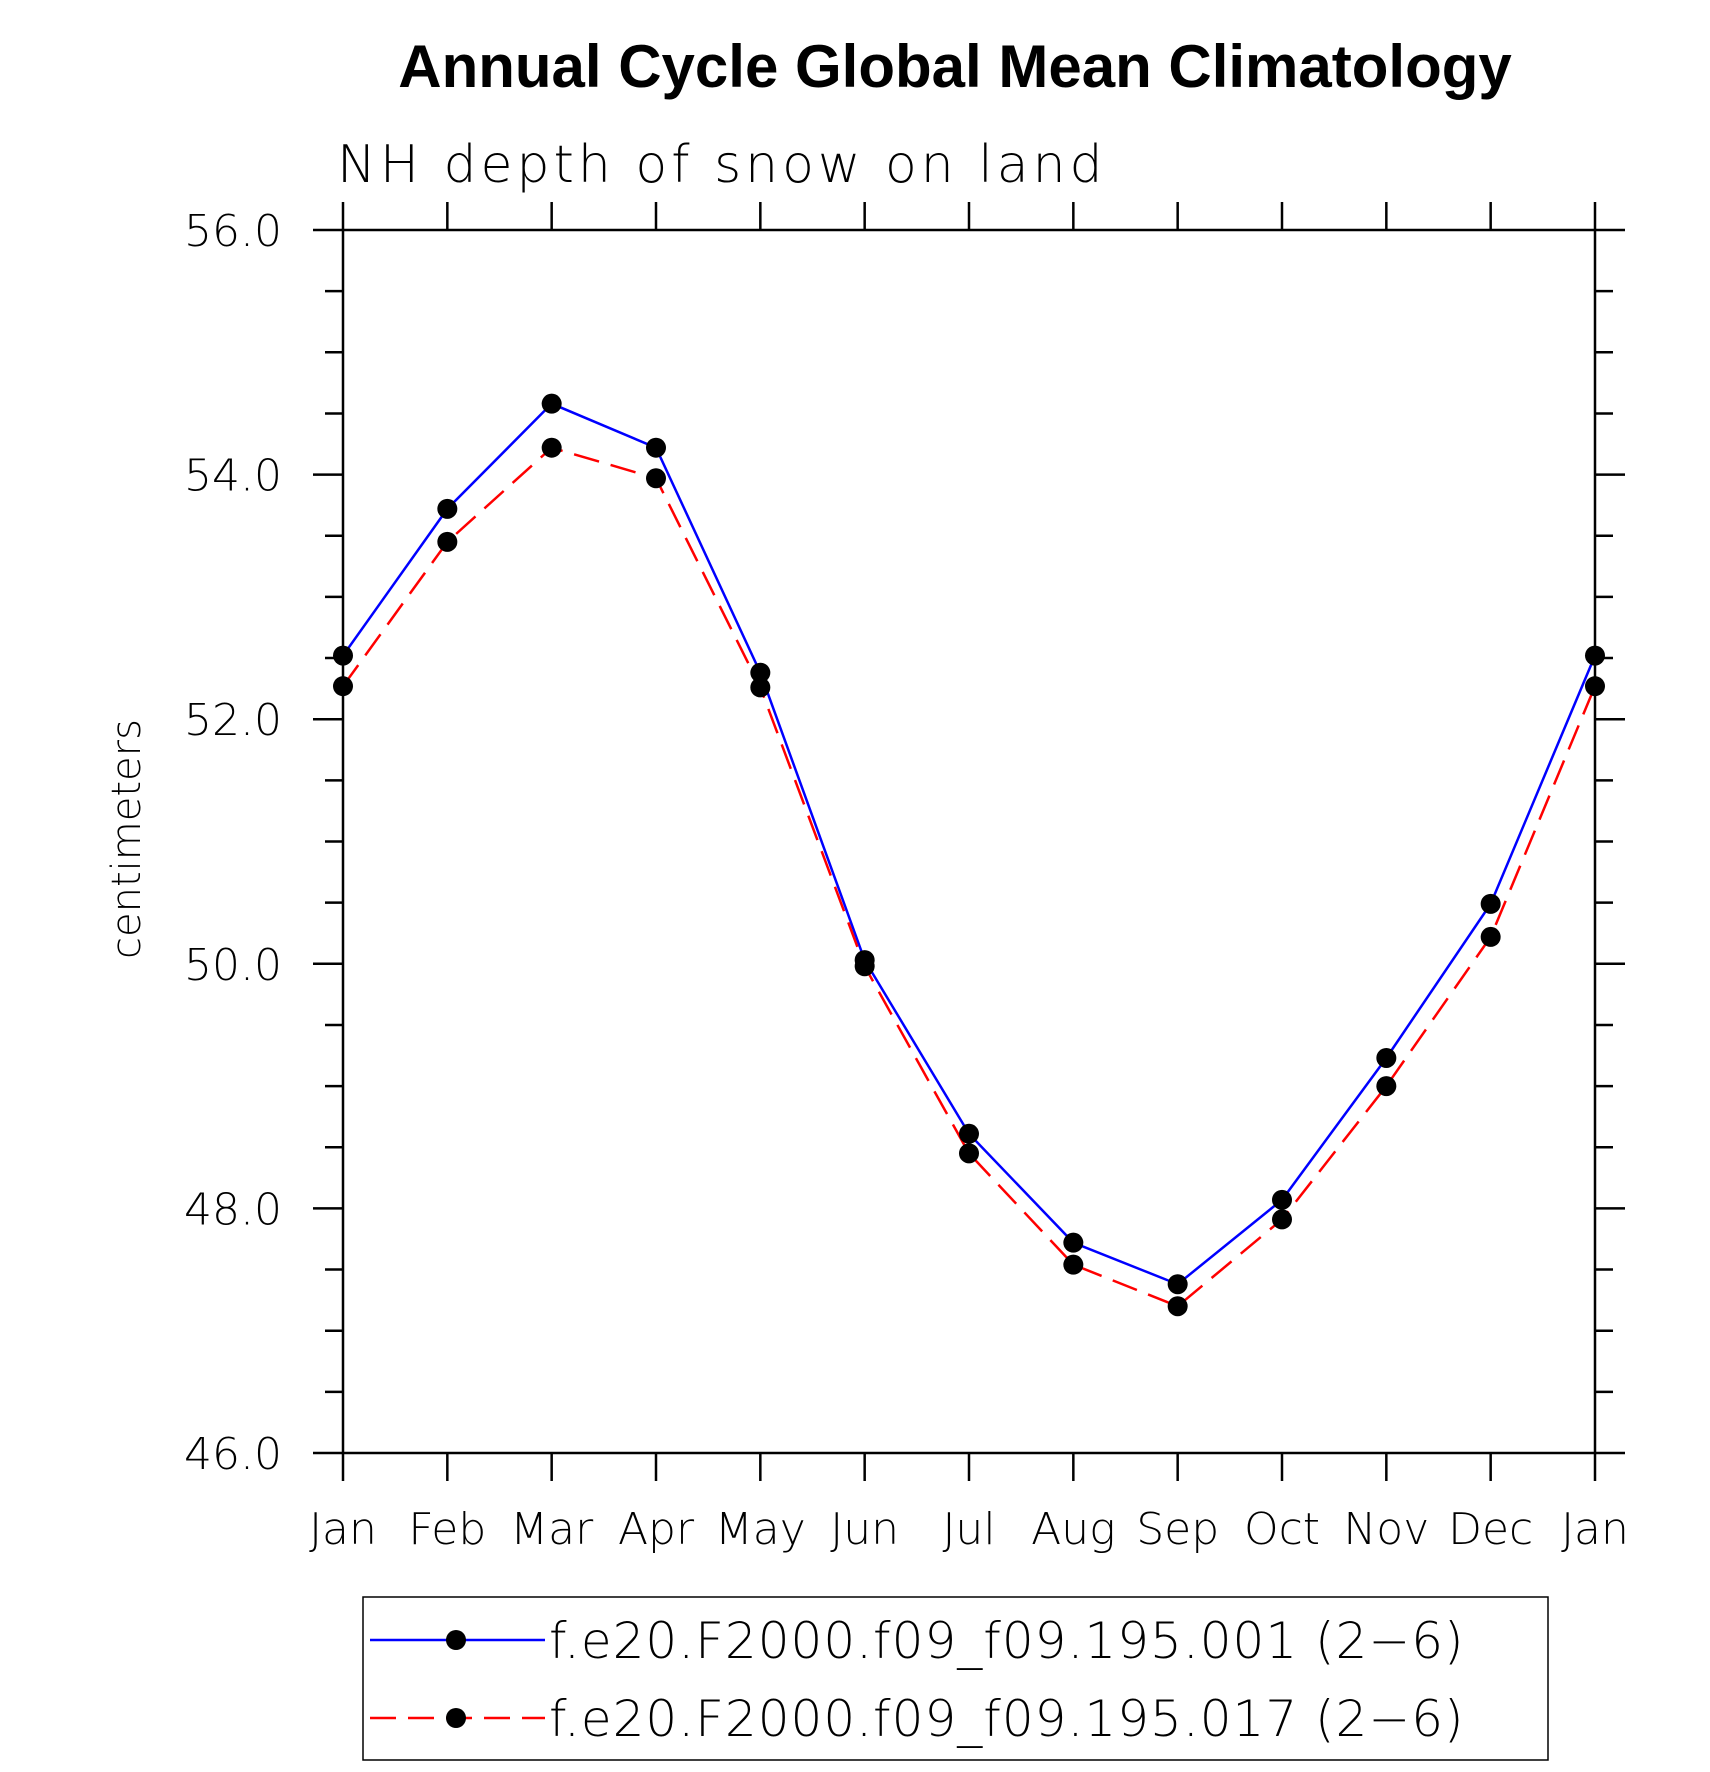  I want to click on legend-box, so click(955, 1678).